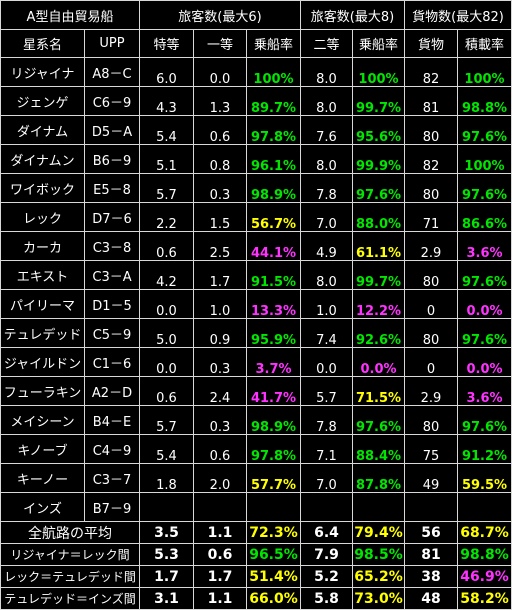 The height and width of the screenshot is (610, 512). What do you see at coordinates (112, 101) in the screenshot?
I see `system-upp: C6－9` at bounding box center [112, 101].